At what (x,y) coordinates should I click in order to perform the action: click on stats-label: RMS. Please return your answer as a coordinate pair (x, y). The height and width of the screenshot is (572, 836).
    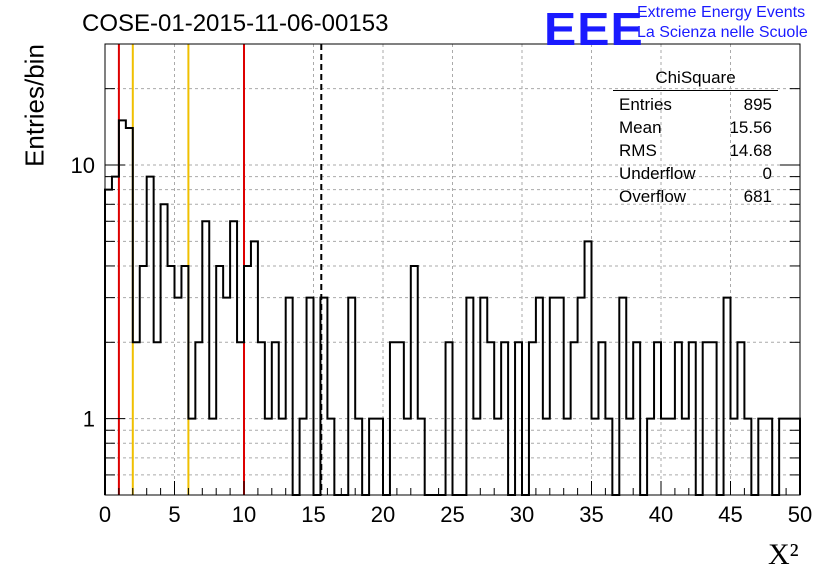
    Looking at the image, I should click on (638, 150).